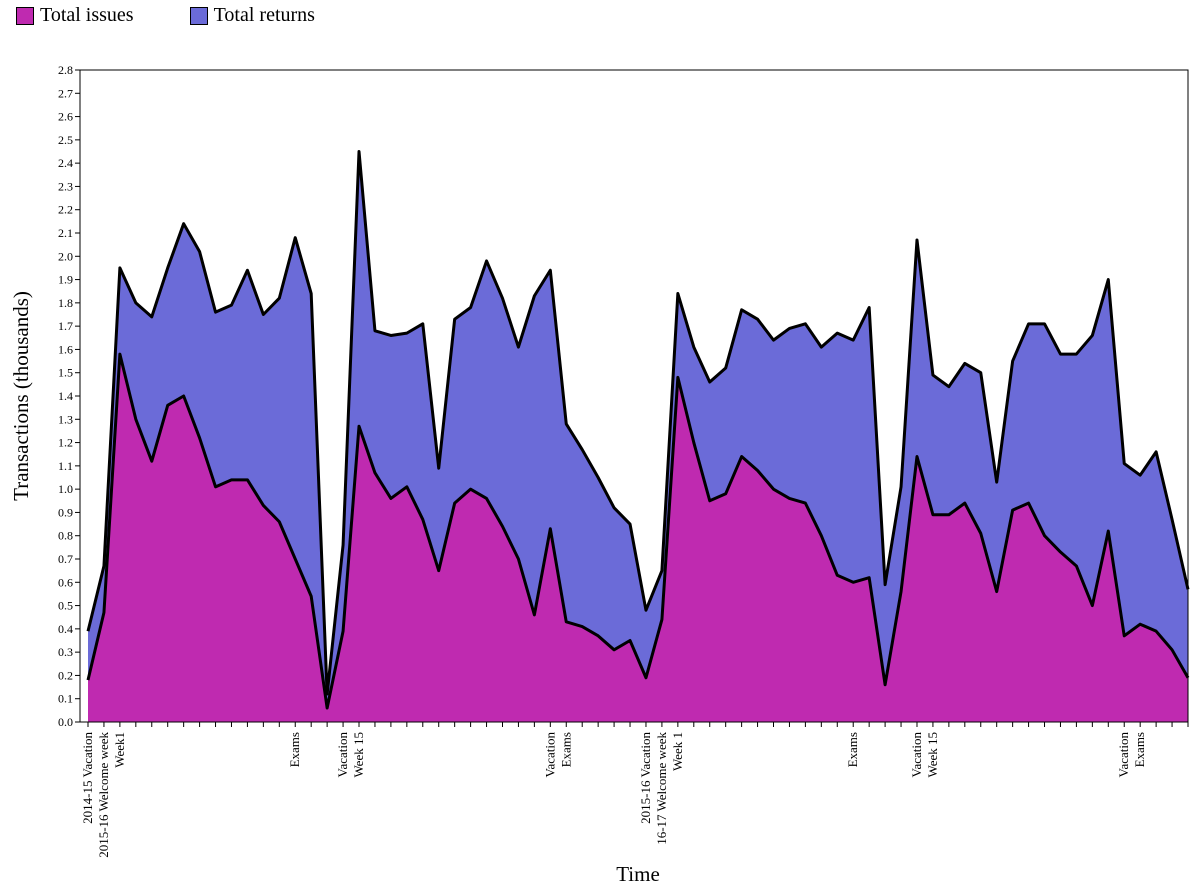 This screenshot has width=1198, height=888. What do you see at coordinates (119, 750) in the screenshot?
I see `x-tick-label: Week1` at bounding box center [119, 750].